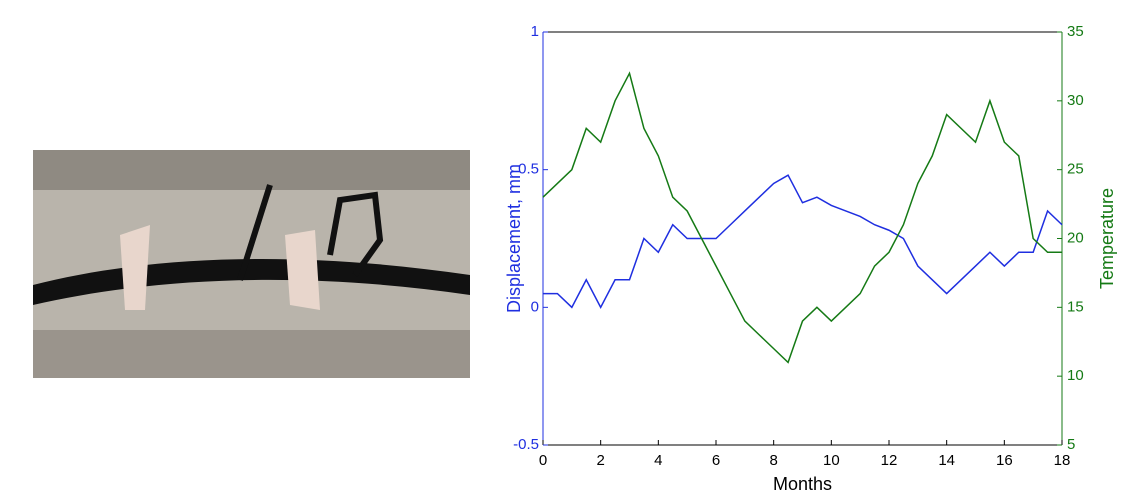 This screenshot has height=498, width=1138. What do you see at coordinates (802, 484) in the screenshot?
I see `x-axis-label: Months` at bounding box center [802, 484].